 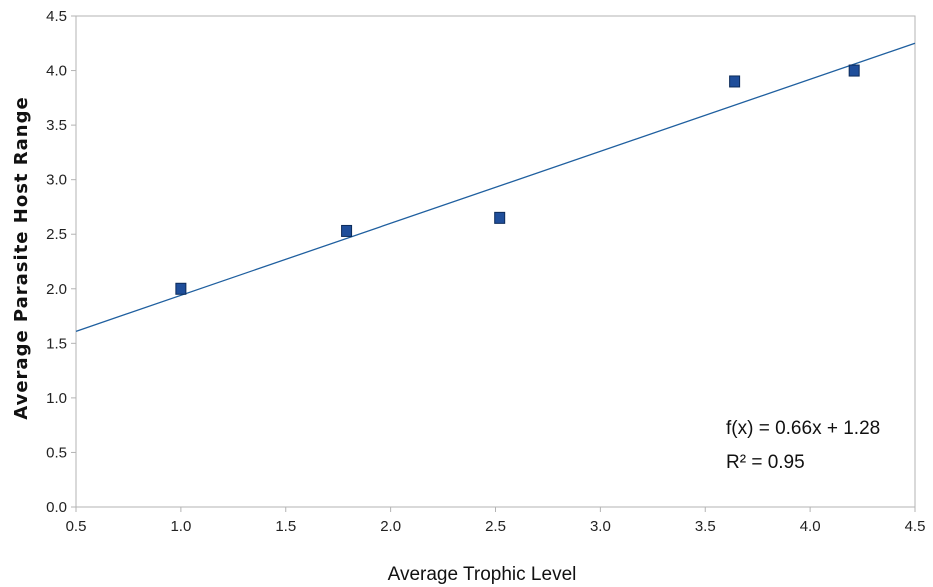 What do you see at coordinates (180, 526) in the screenshot?
I see `x-tick-label: 1.0` at bounding box center [180, 526].